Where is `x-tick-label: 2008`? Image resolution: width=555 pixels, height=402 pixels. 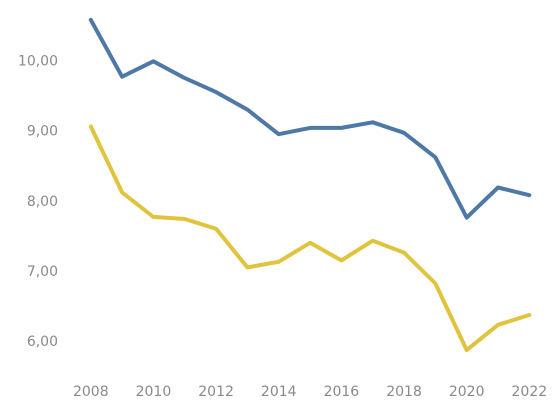
x-tick-label: 2008 is located at coordinates (91, 392).